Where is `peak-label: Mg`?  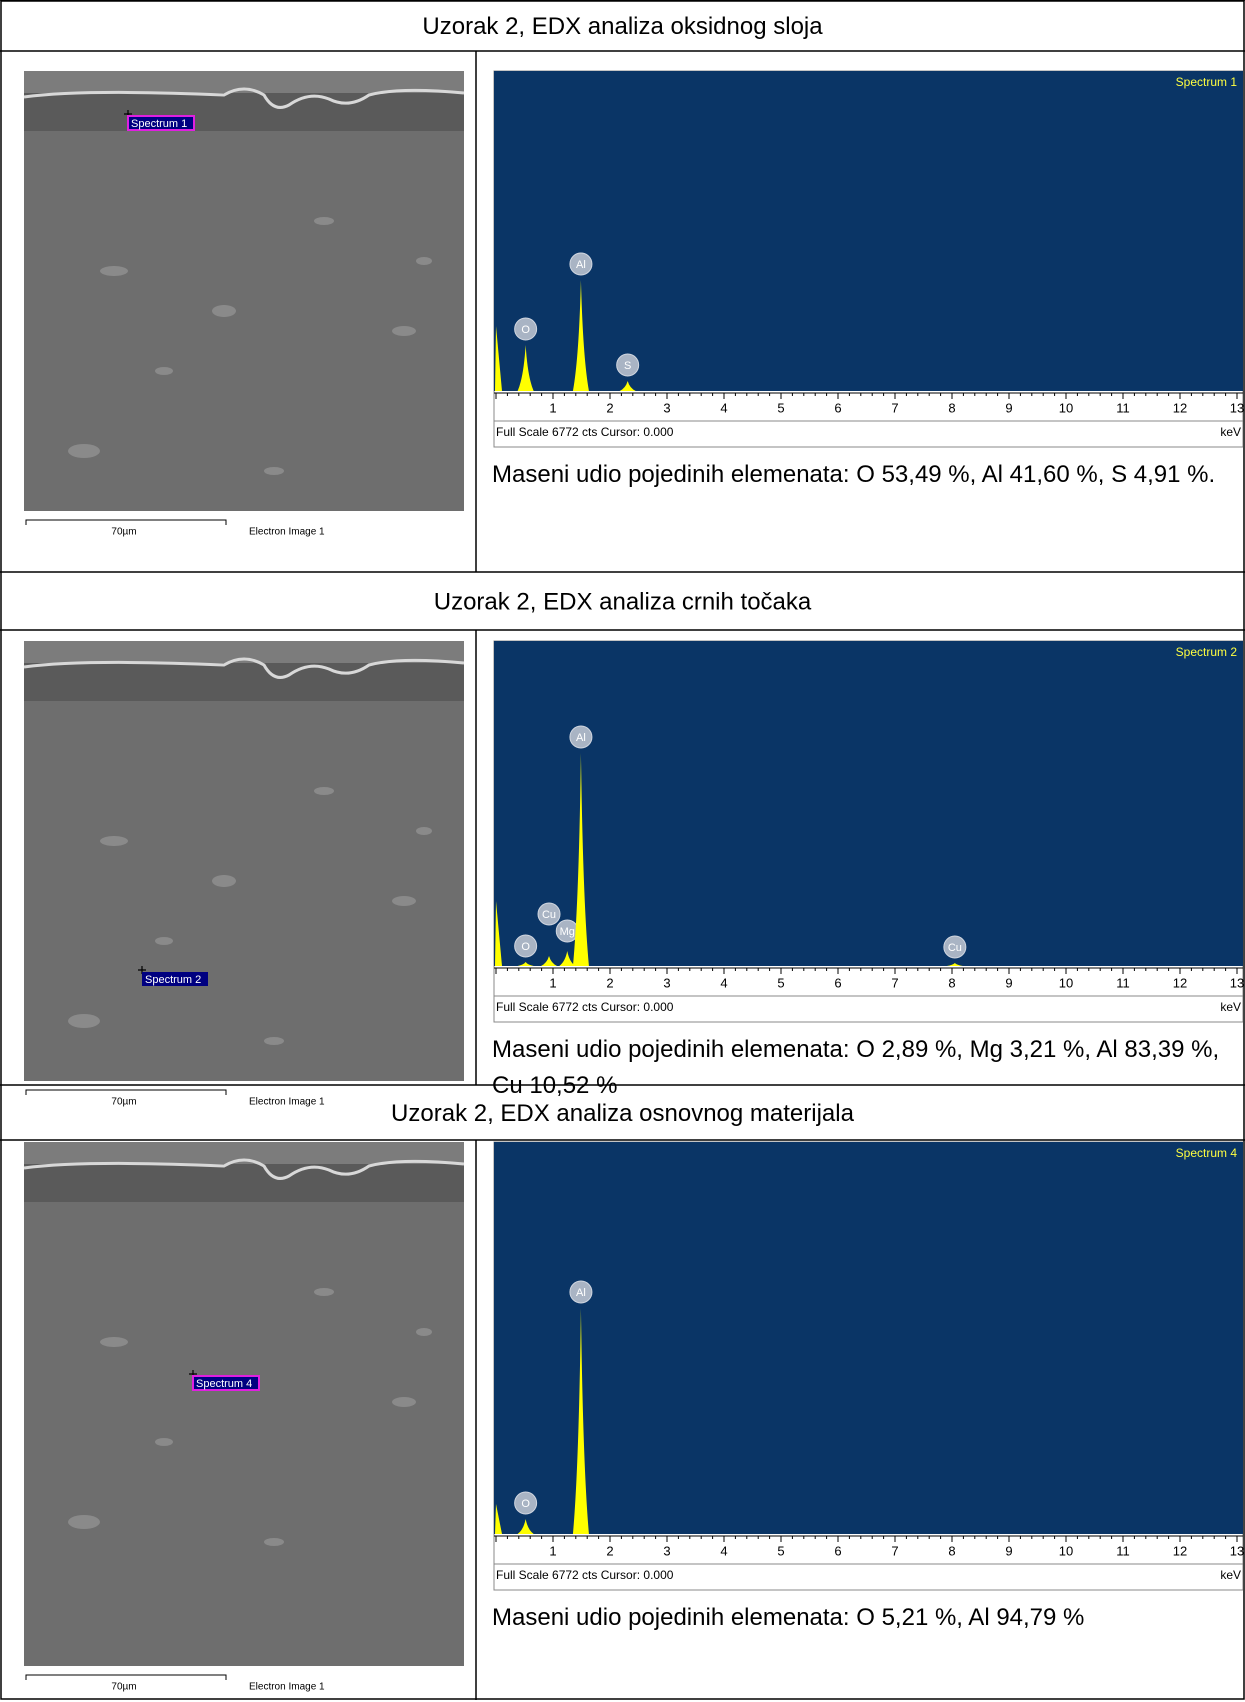
peak-label: Mg is located at coordinates (567, 932).